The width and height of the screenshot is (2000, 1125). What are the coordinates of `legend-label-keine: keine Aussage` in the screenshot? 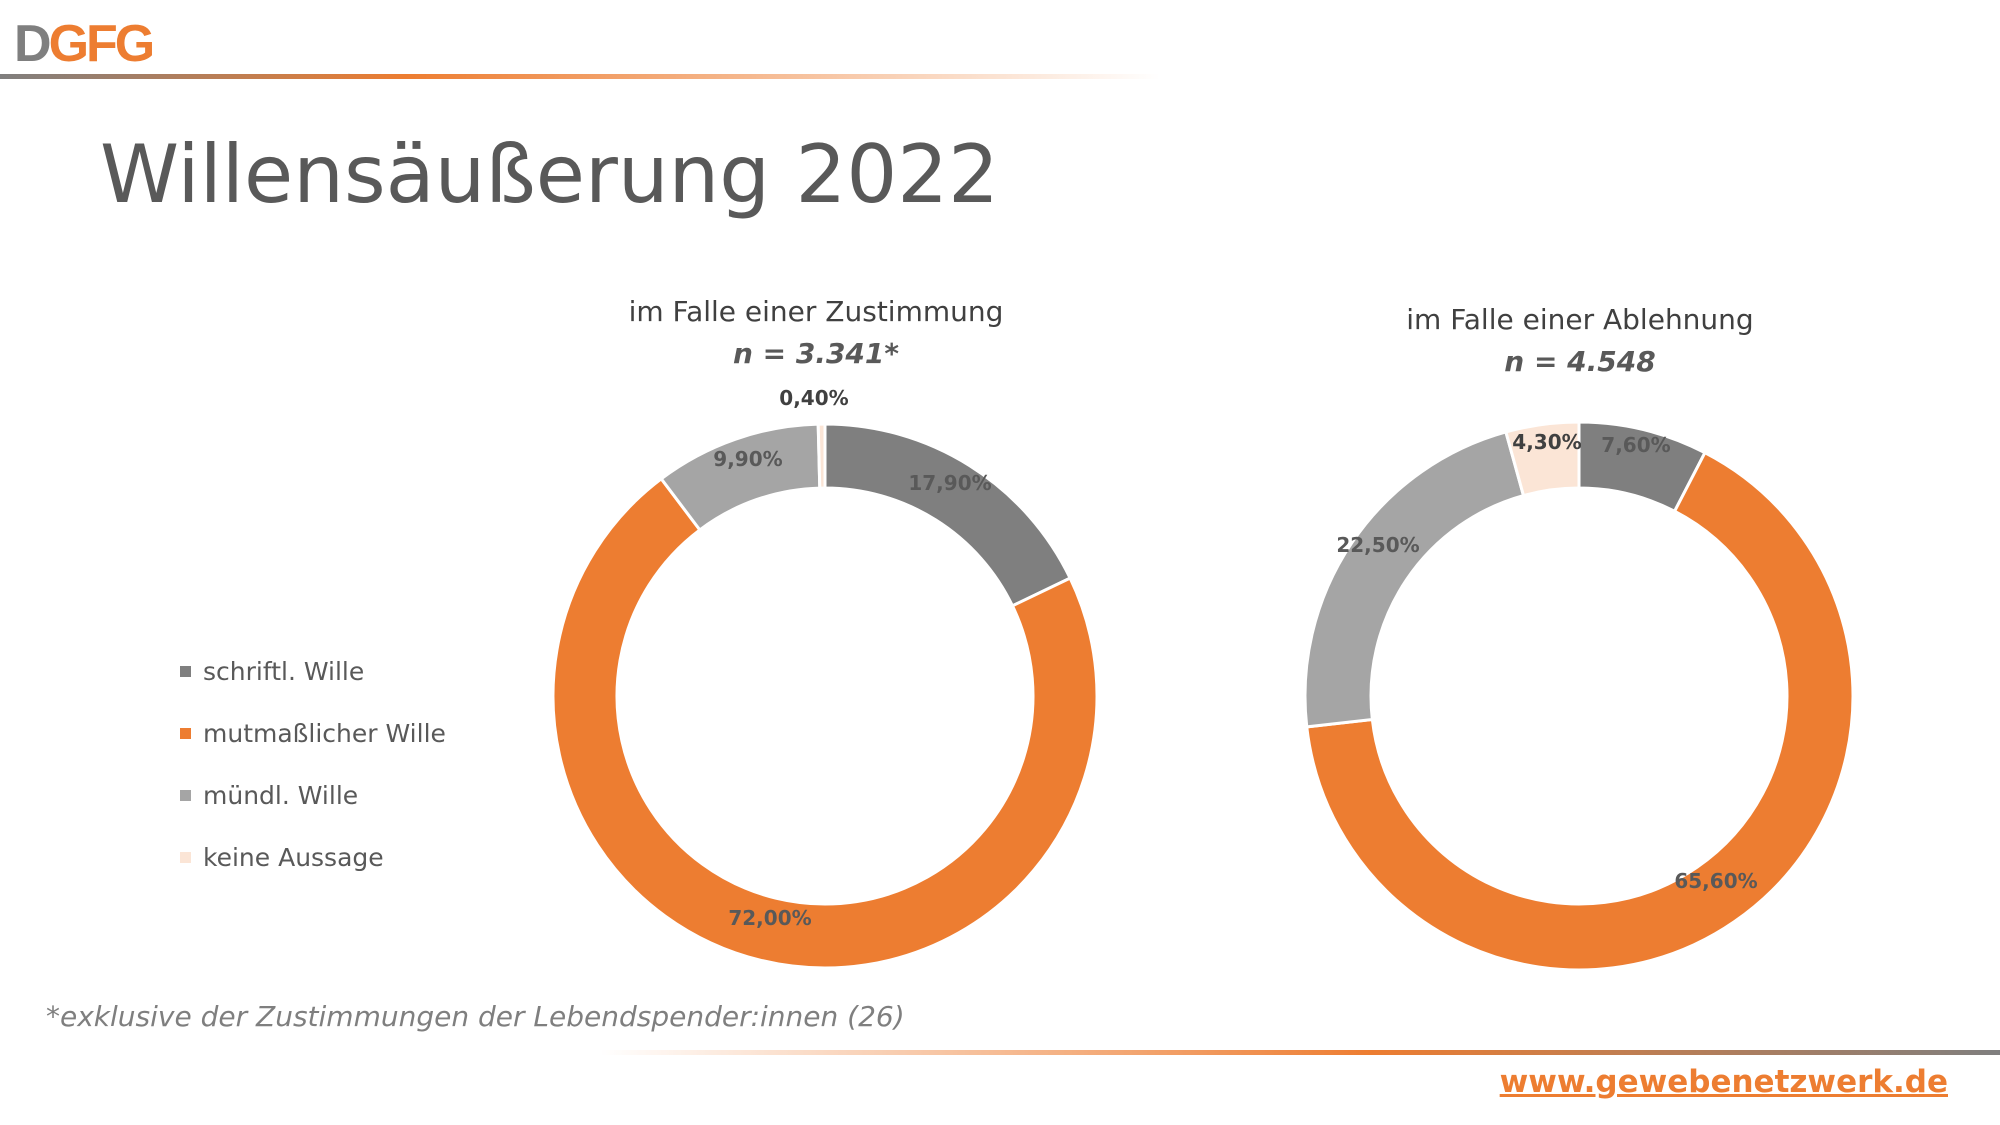 It's located at (293, 857).